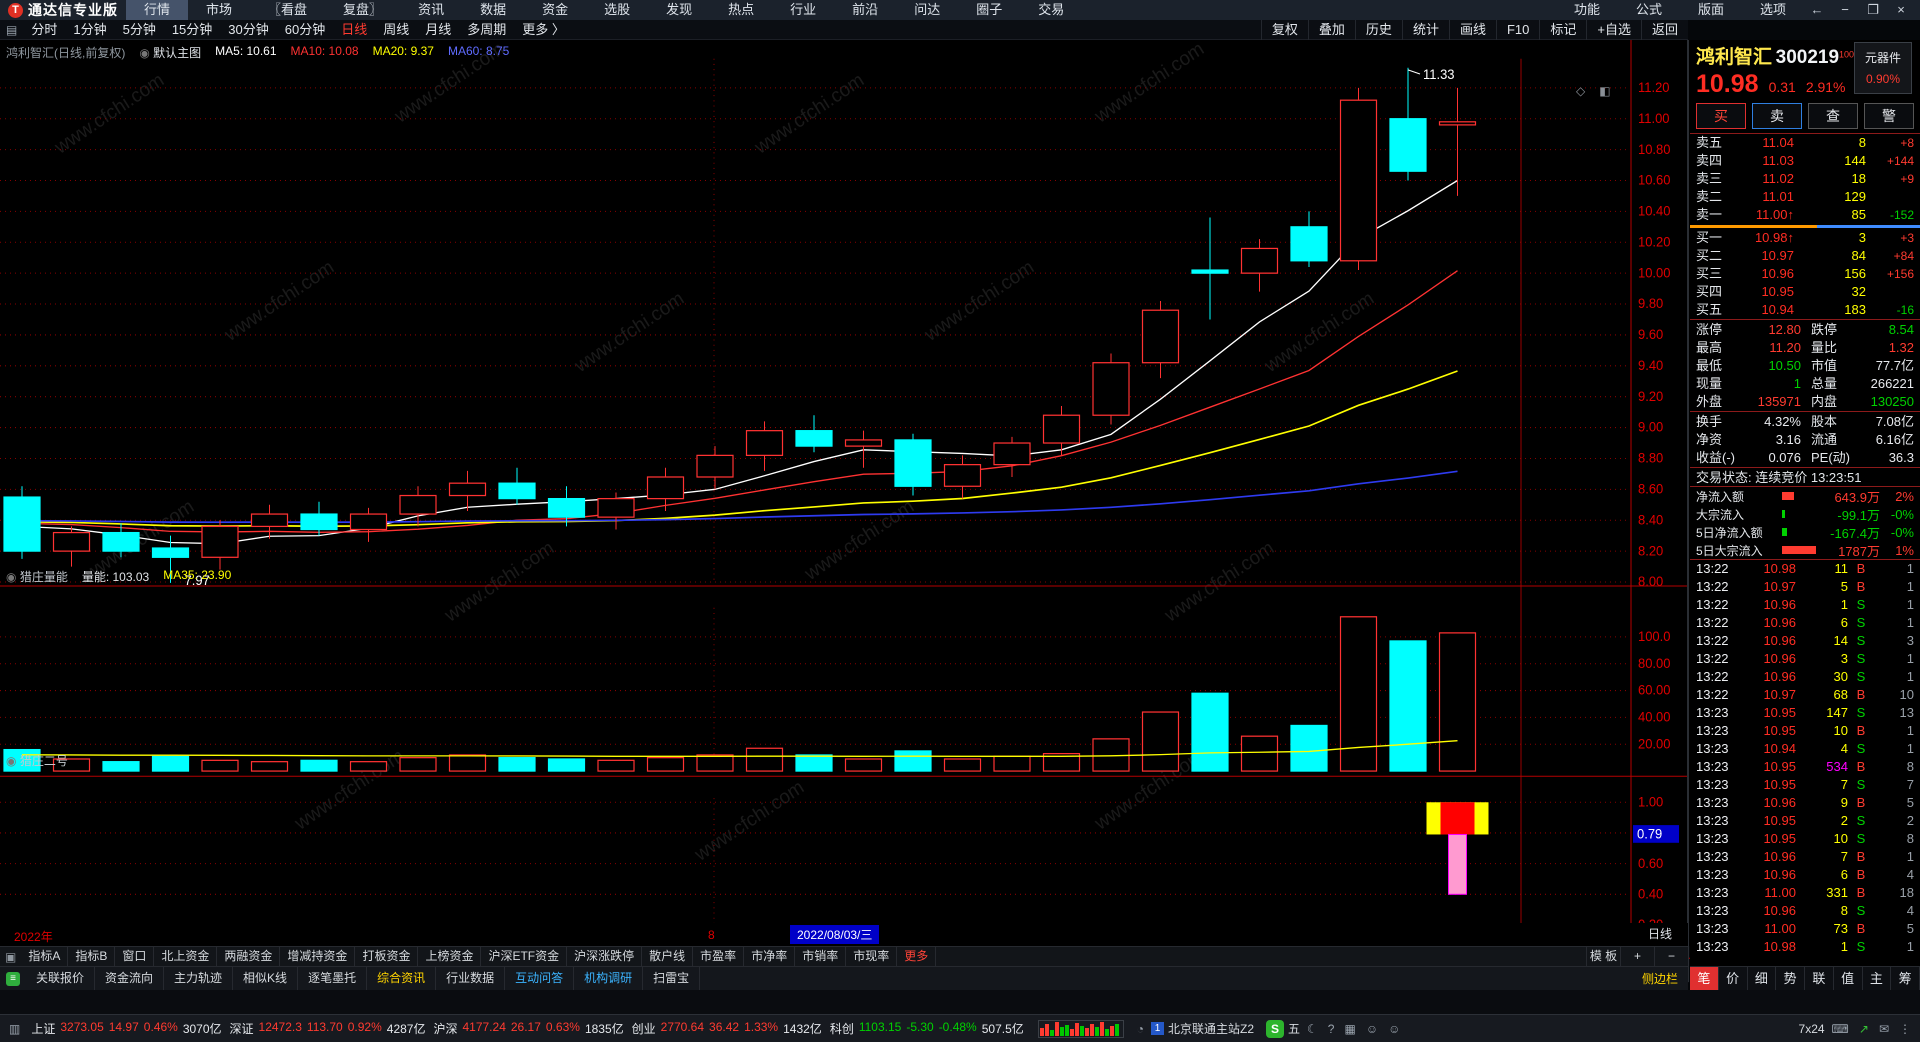  What do you see at coordinates (1781, 291) in the screenshot?
I see `bid-row: 买四 10.95 32` at bounding box center [1781, 291].